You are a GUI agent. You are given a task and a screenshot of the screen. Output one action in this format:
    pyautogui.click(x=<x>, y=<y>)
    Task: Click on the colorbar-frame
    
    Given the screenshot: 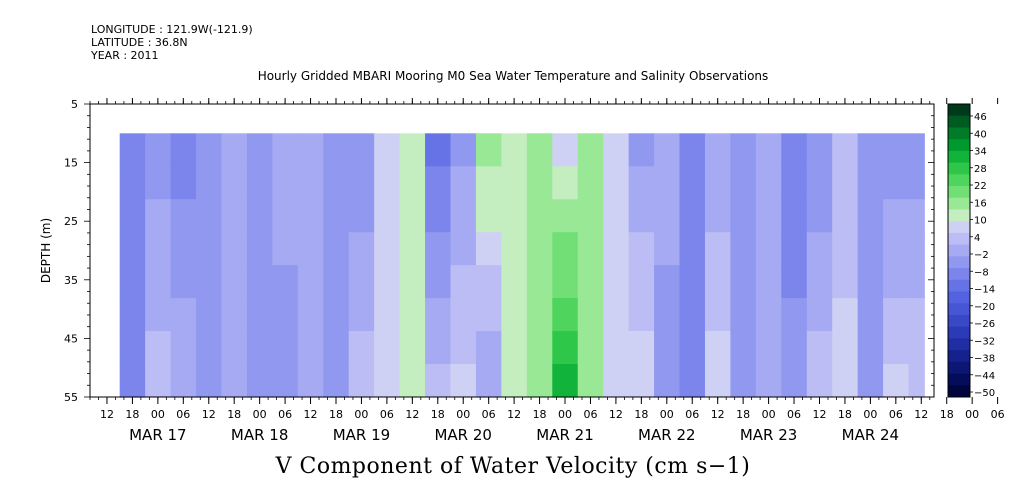 What is the action you would take?
    pyautogui.click(x=959, y=250)
    